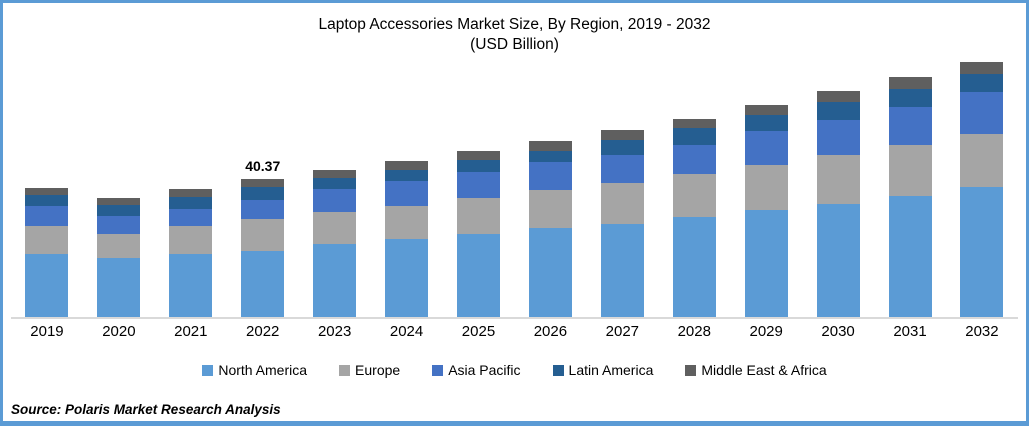 This screenshot has height=426, width=1029. What do you see at coordinates (622, 135) in the screenshot?
I see `bar-segment-middle-east-africa-2027` at bounding box center [622, 135].